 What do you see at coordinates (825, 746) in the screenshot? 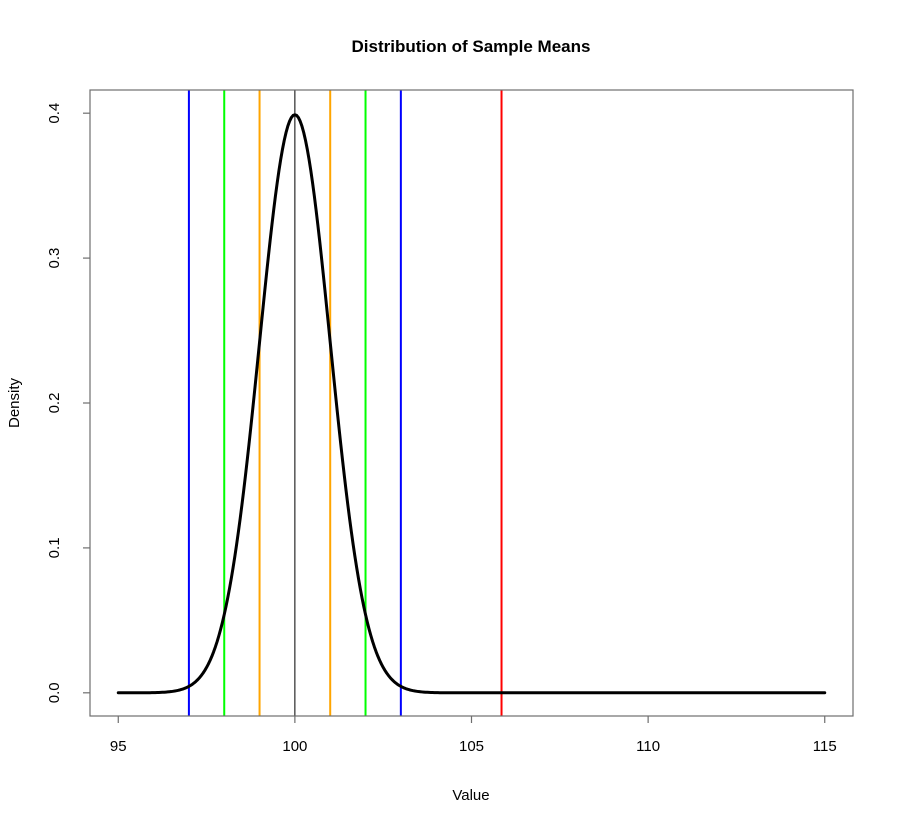
I see `x-axis-tick-label: 115` at bounding box center [825, 746].